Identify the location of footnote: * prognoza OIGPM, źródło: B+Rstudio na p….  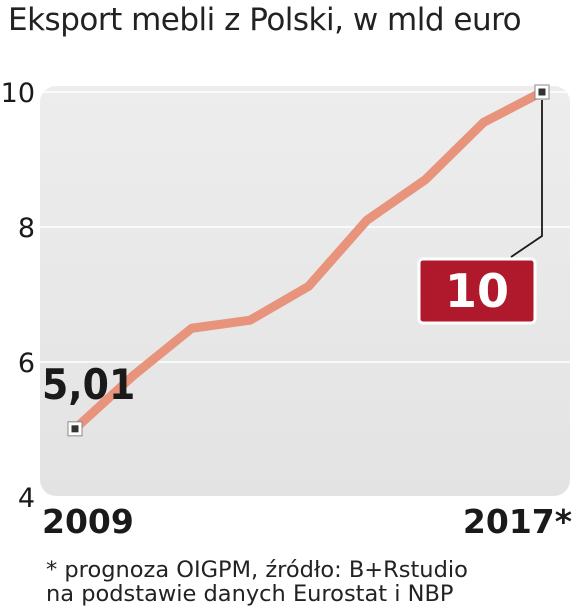
(257, 582).